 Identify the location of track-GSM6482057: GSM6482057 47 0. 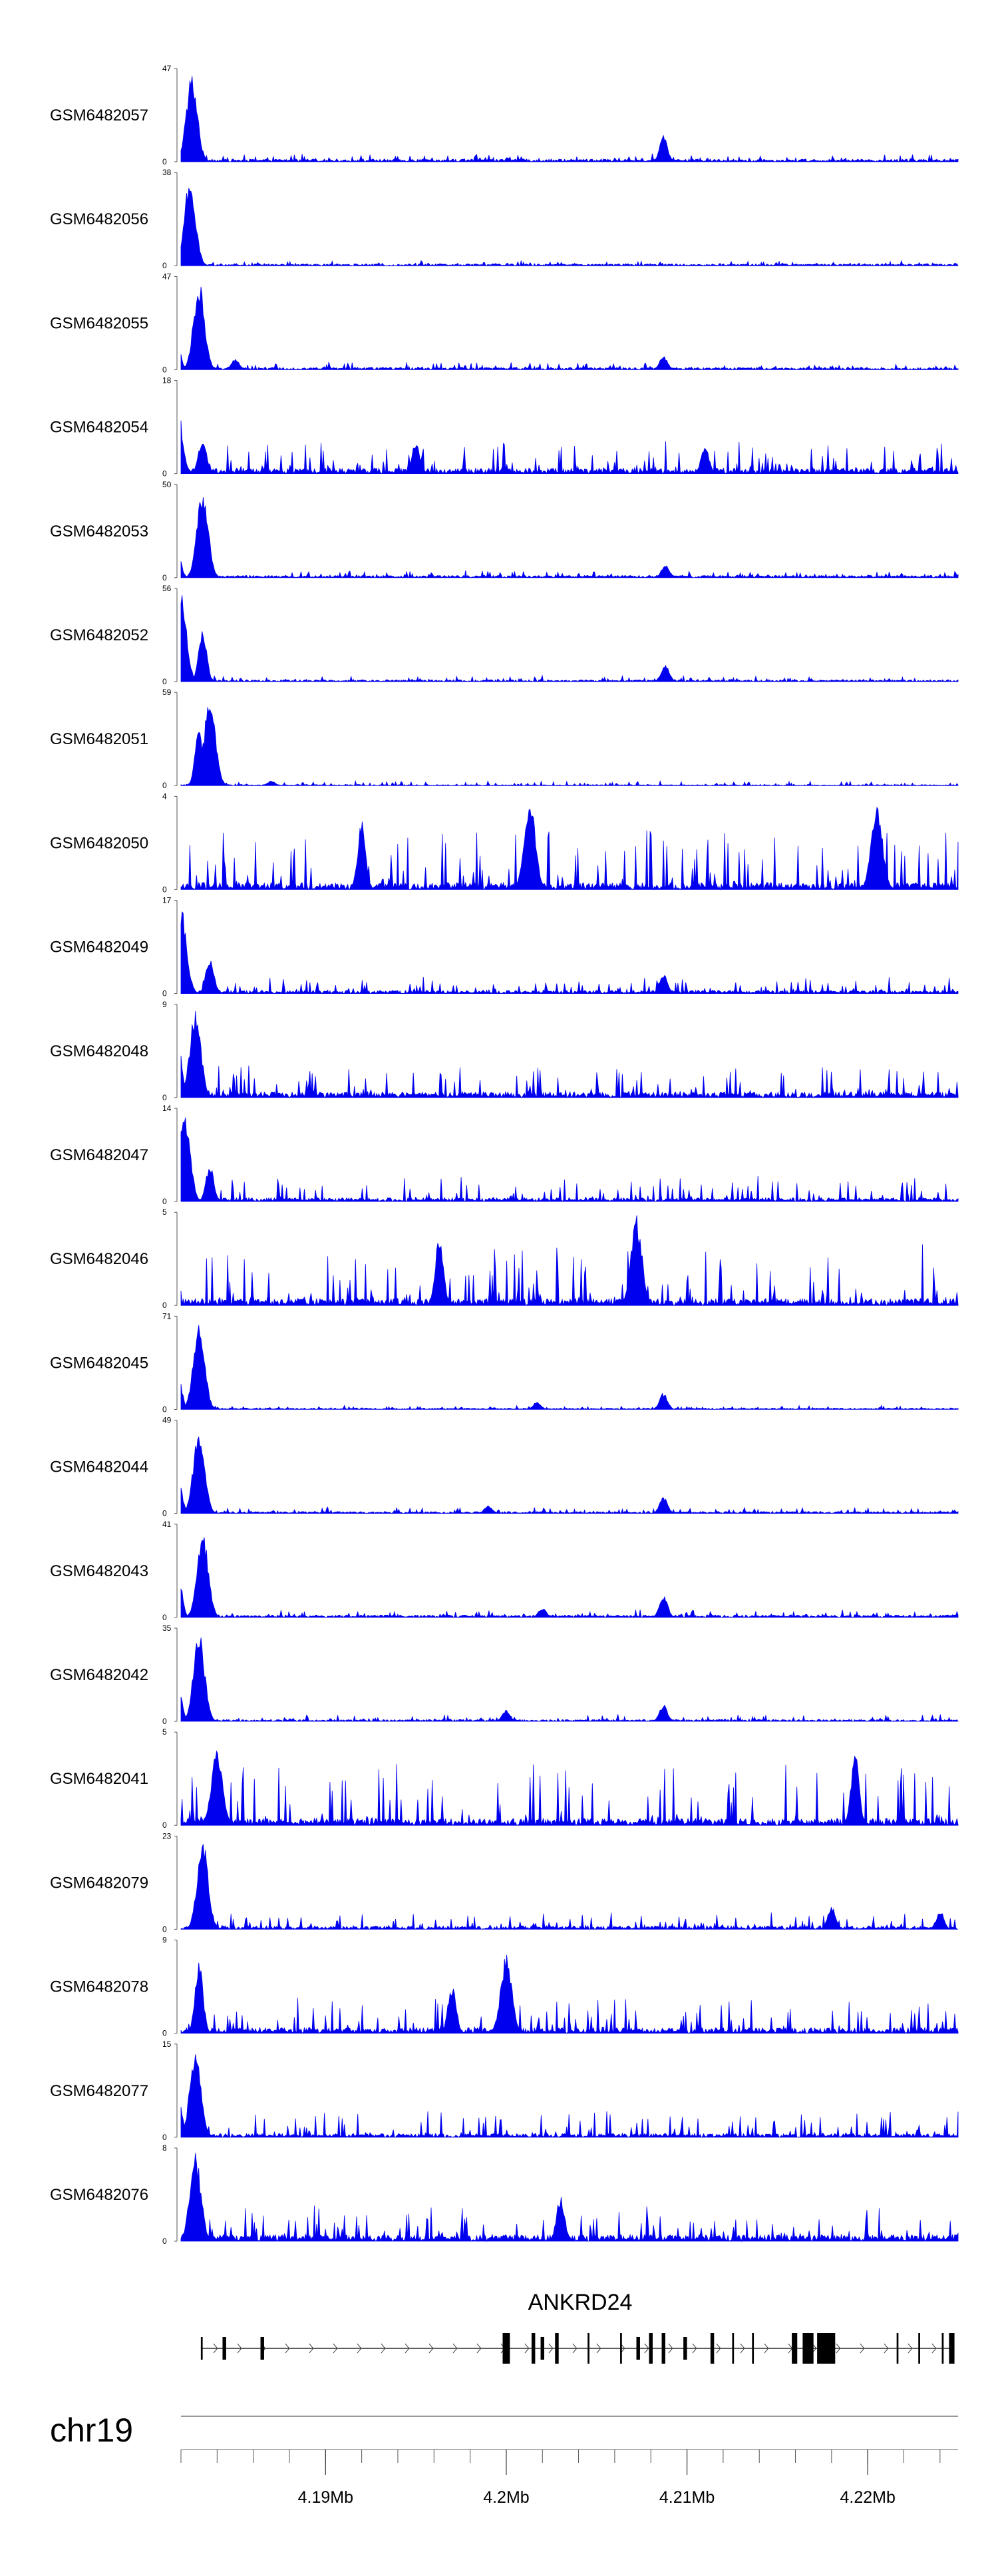
(504, 115).